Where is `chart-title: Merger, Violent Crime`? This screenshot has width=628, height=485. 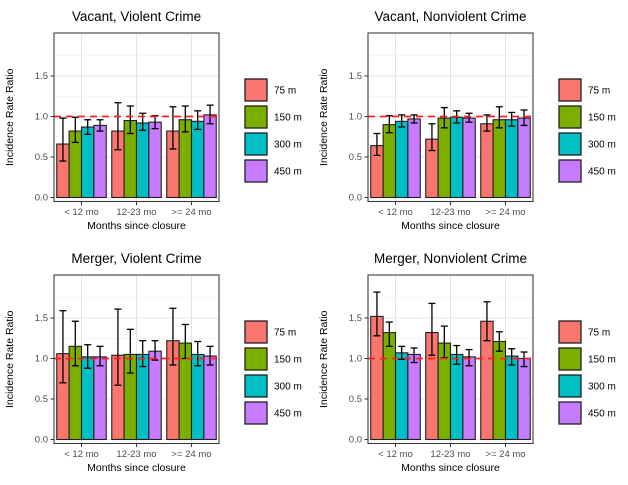
chart-title: Merger, Violent Crime is located at coordinates (136, 258).